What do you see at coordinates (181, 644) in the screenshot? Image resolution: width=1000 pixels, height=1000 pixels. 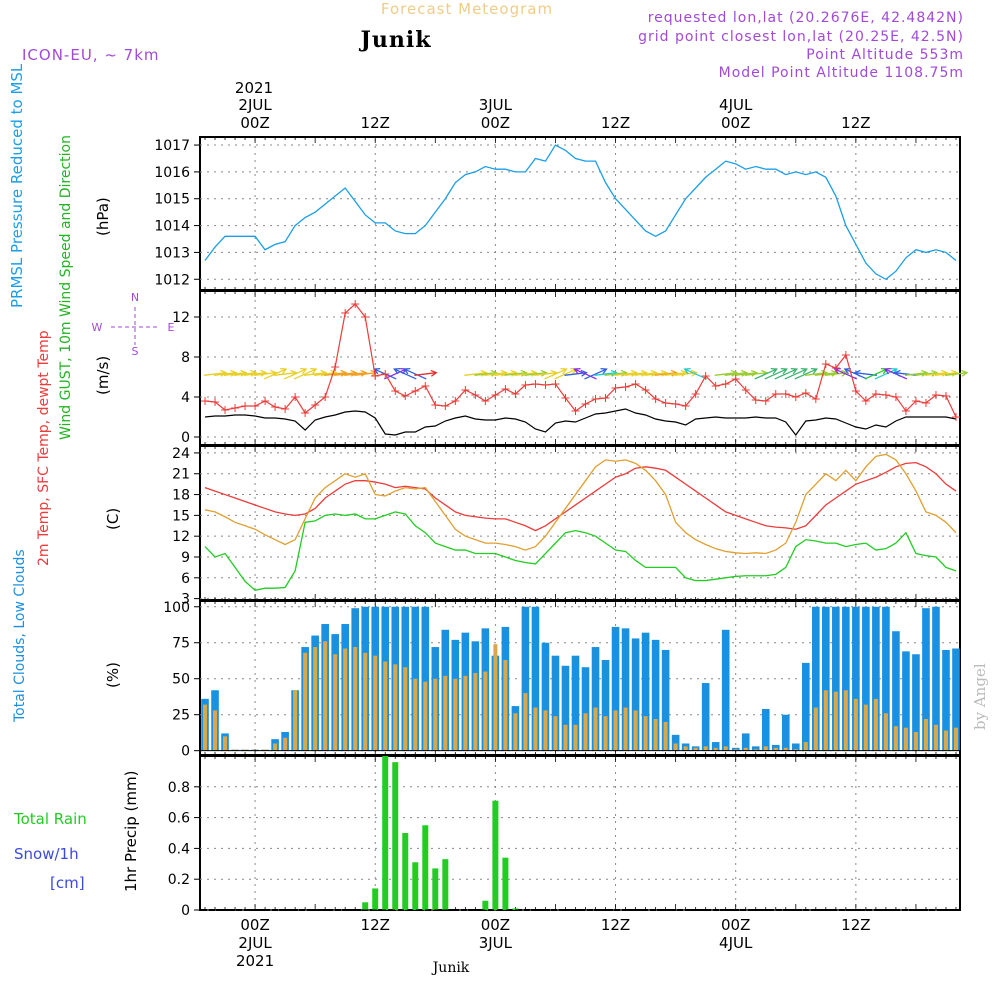 I see `y-tick-label: 75` at bounding box center [181, 644].